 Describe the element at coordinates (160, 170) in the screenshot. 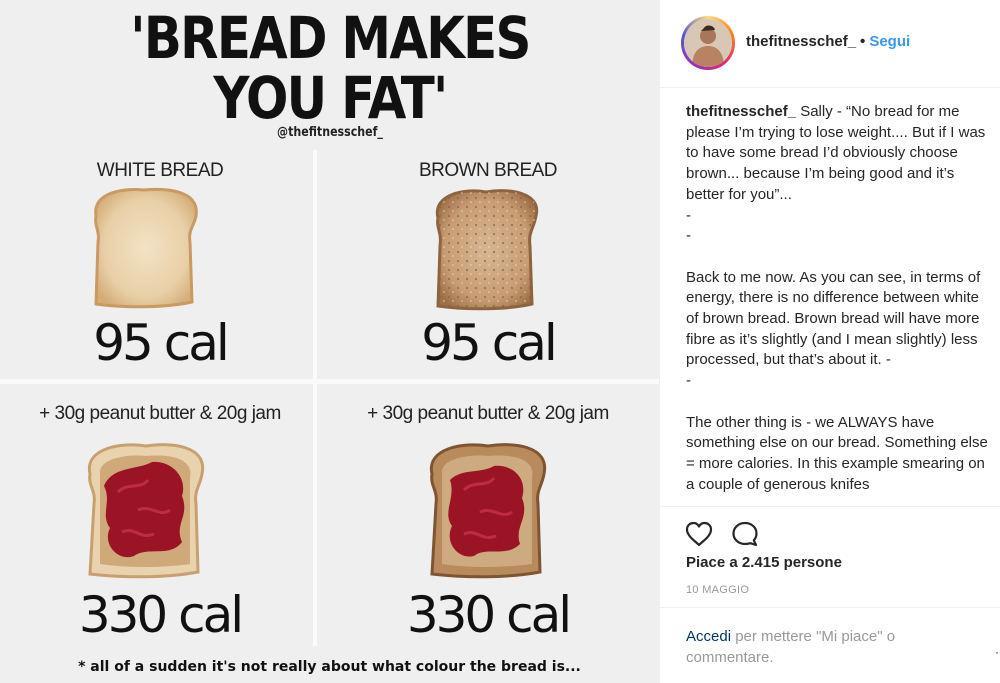

I see `white-bread-label: WHITE BREAD` at that location.